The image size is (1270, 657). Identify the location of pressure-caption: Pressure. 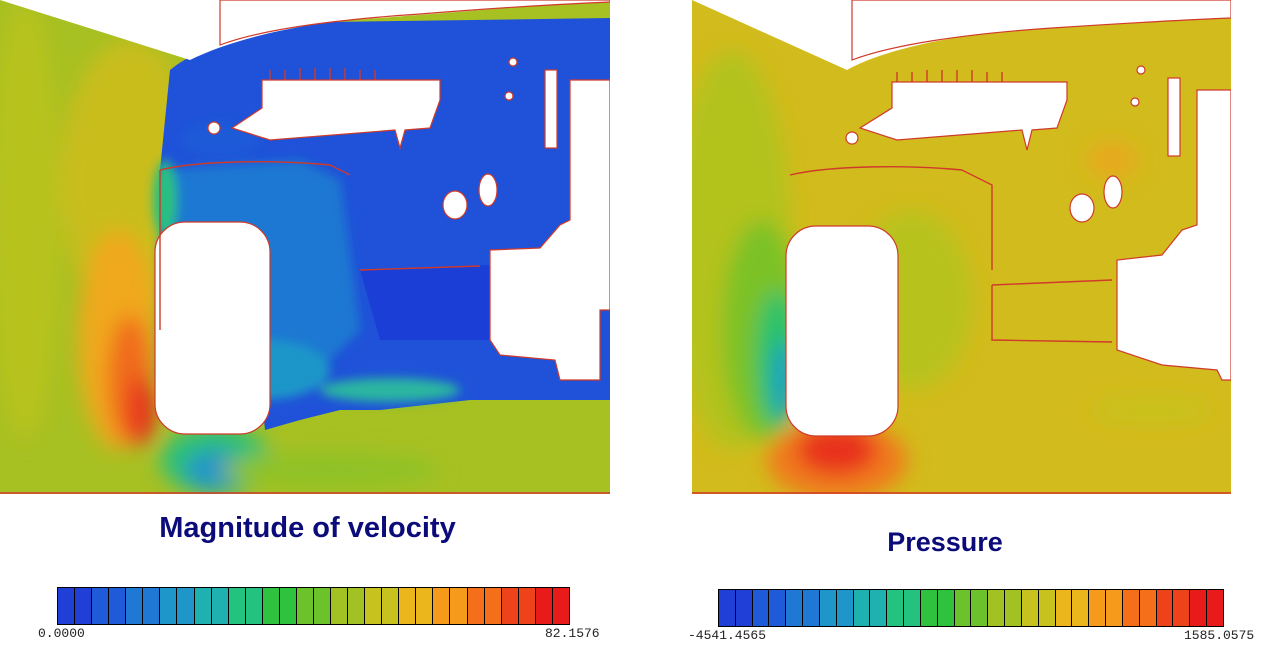
(945, 542).